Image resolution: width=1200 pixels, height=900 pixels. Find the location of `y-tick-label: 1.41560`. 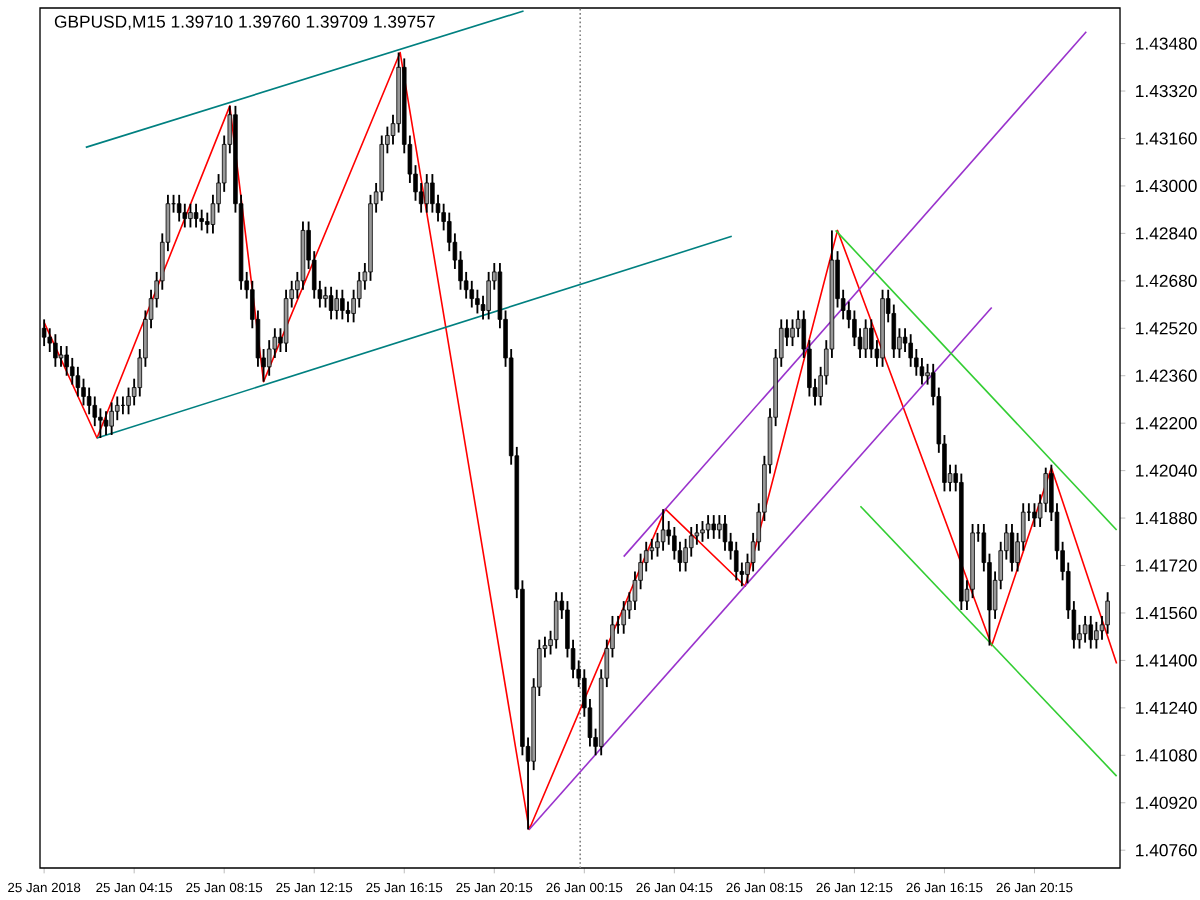

y-tick-label: 1.41560 is located at coordinates (1166, 613).